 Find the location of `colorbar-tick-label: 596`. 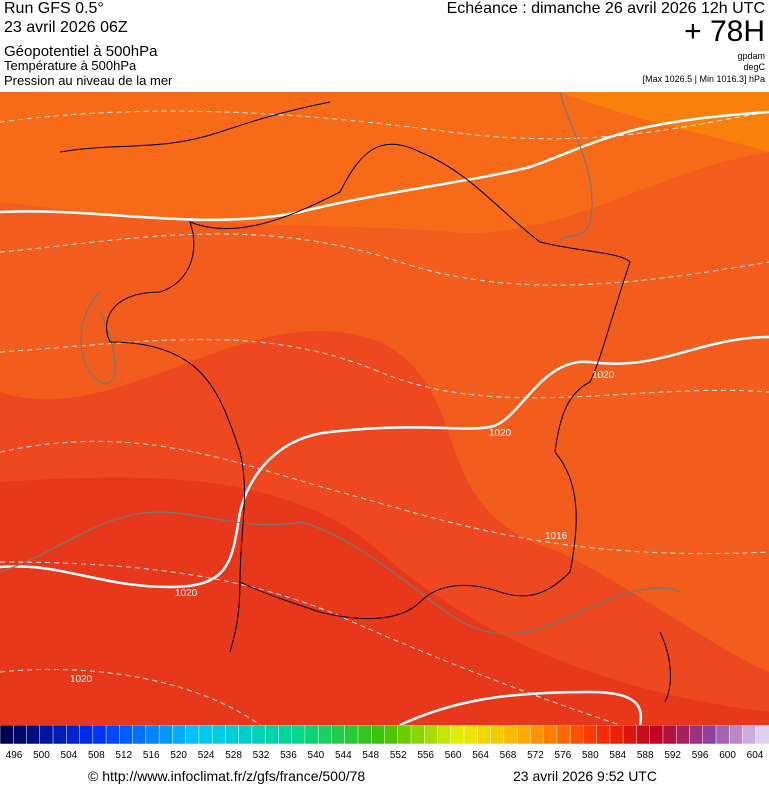

colorbar-tick-label: 596 is located at coordinates (700, 755).